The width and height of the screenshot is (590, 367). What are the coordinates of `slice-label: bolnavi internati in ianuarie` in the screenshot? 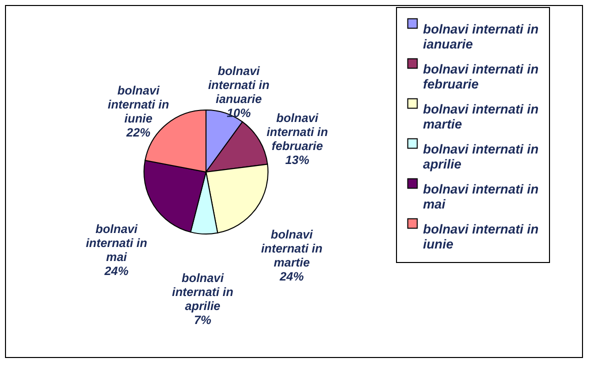 It's located at (239, 85).